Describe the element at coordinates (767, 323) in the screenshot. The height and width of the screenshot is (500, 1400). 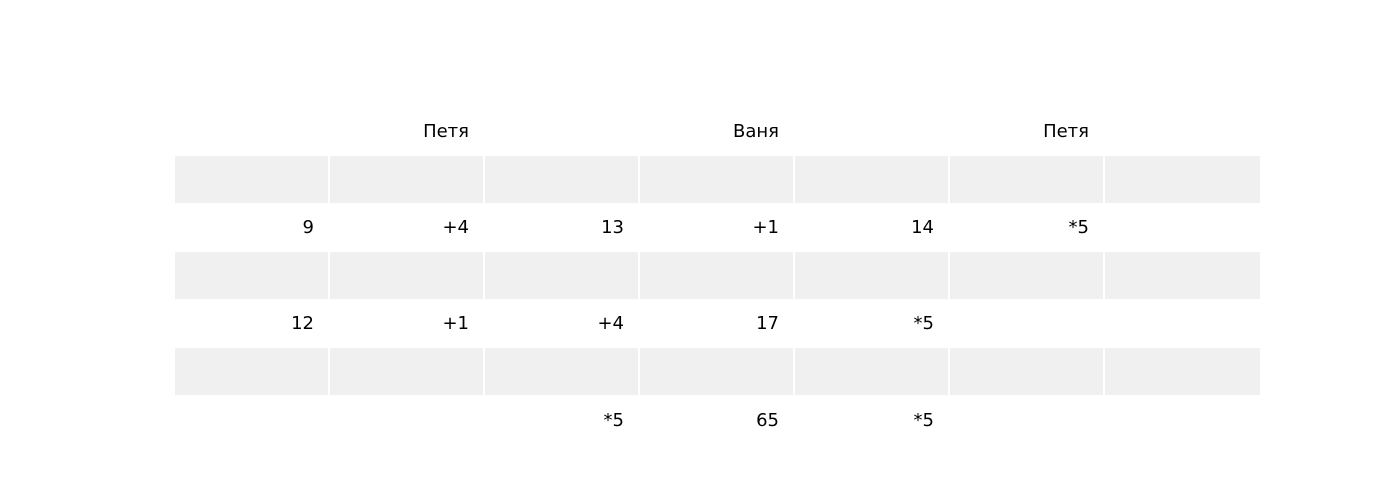
I see `table-cell: 17` at that location.